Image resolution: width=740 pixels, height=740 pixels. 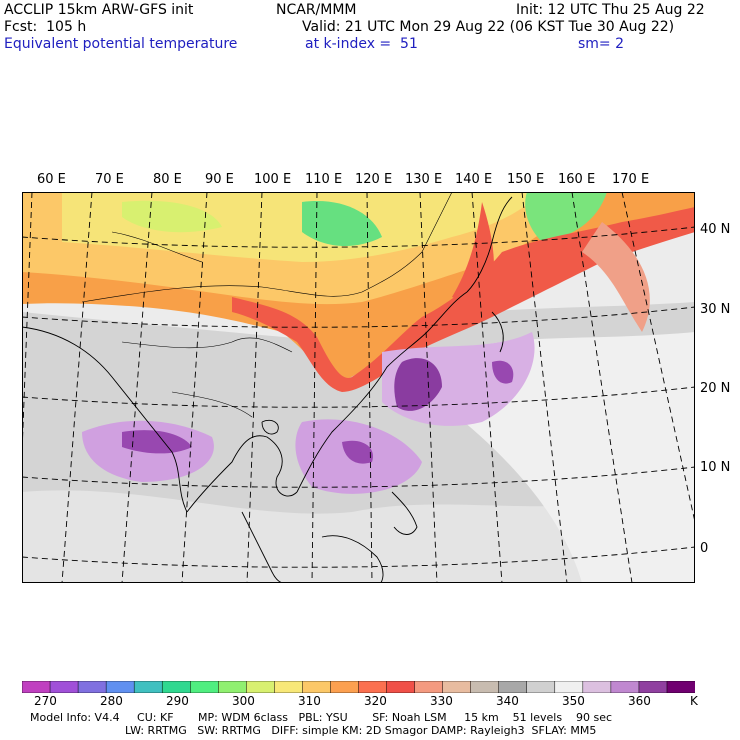 What do you see at coordinates (99, 10) in the screenshot?
I see `model-title: ACCLIP 15km ARW-GFS init` at bounding box center [99, 10].